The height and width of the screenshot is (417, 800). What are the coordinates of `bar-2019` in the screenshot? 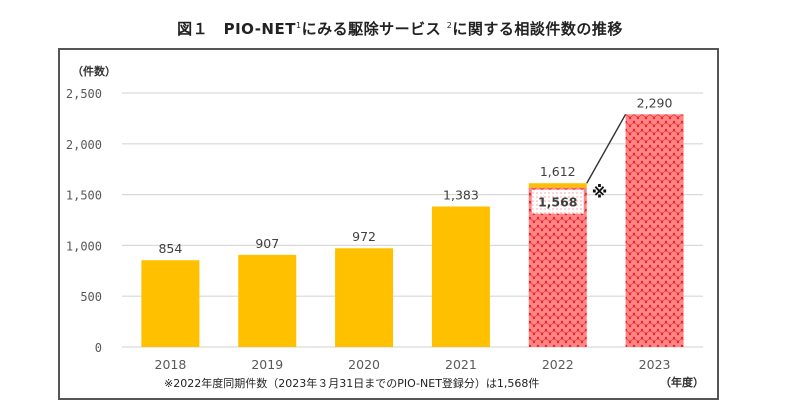 It's located at (267, 300).